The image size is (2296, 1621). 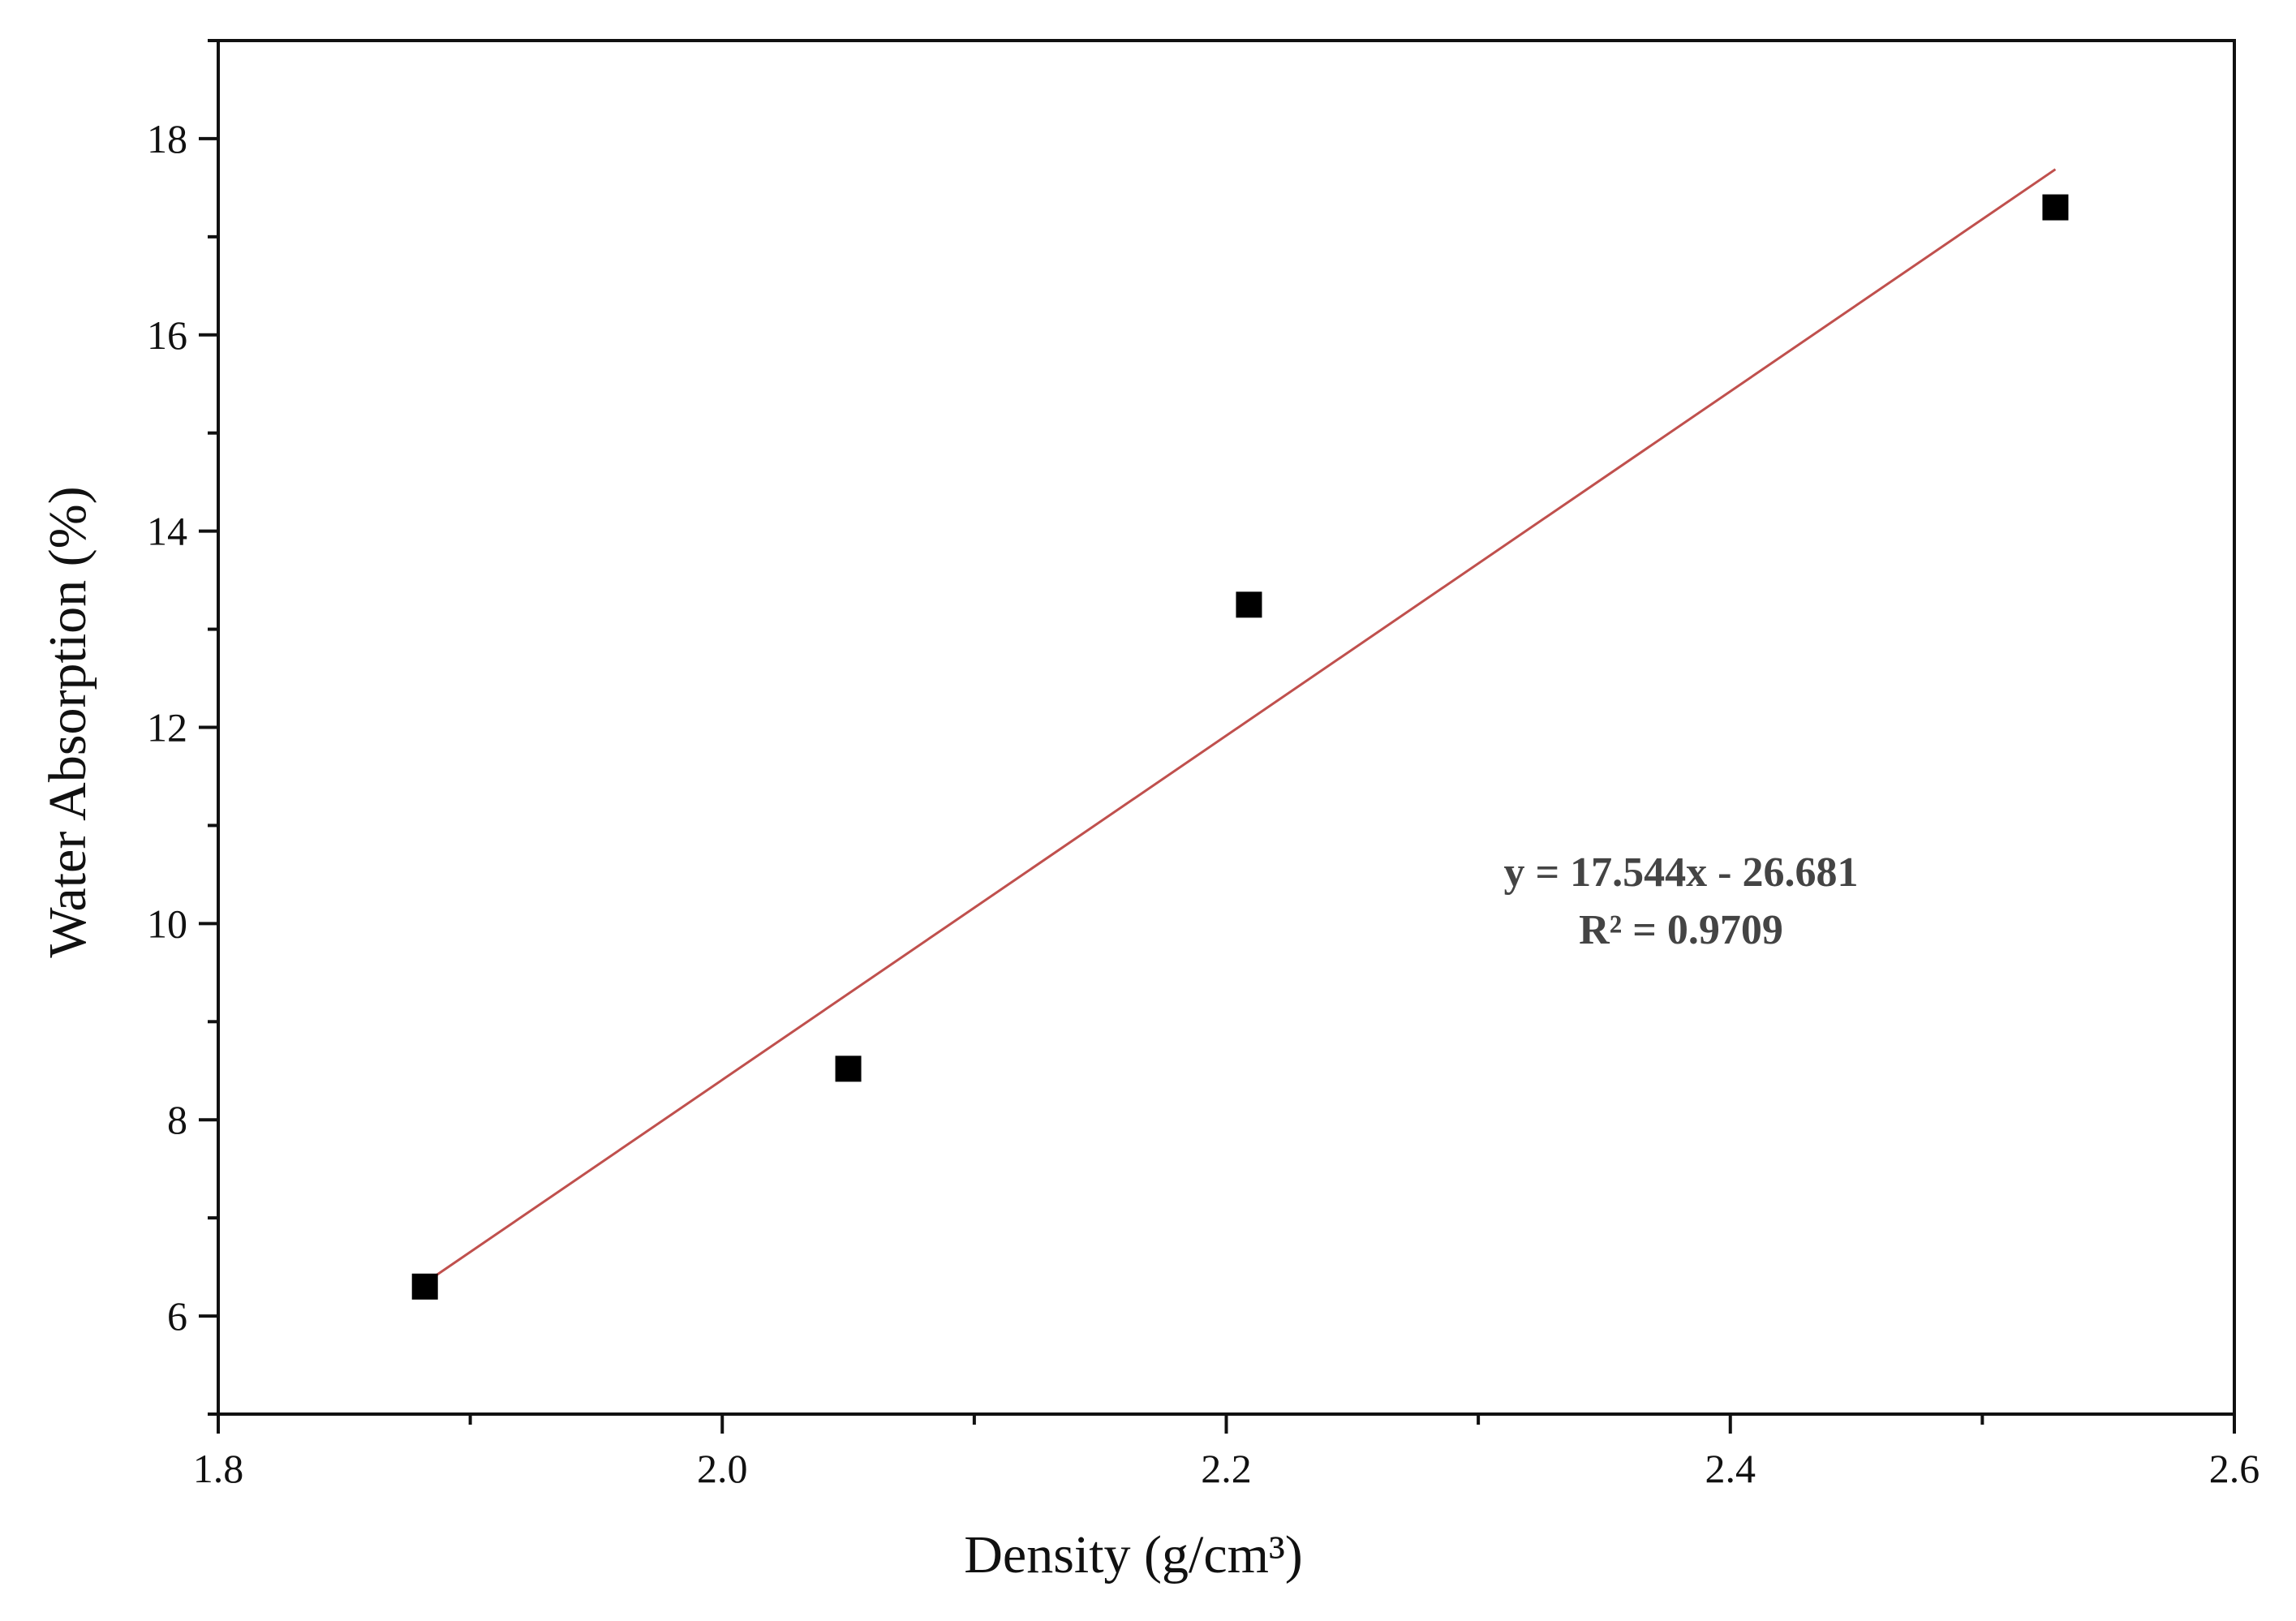 What do you see at coordinates (167, 531) in the screenshot?
I see `y-tick-label: 14` at bounding box center [167, 531].